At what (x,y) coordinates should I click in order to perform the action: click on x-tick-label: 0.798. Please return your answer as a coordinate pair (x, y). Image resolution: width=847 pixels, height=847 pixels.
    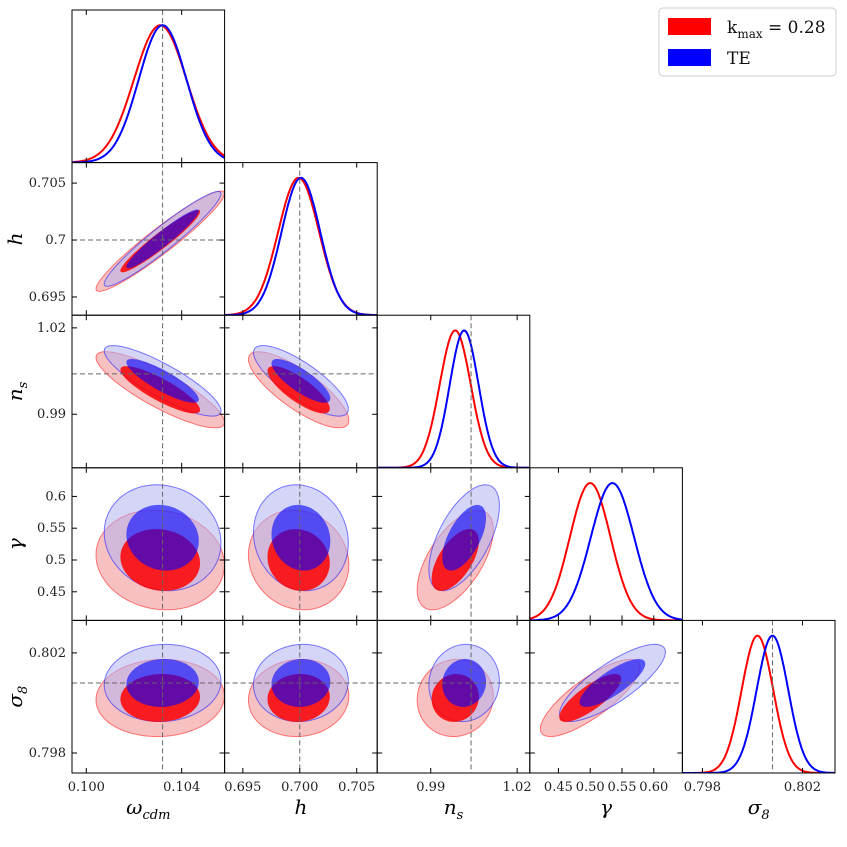
    Looking at the image, I should click on (702, 787).